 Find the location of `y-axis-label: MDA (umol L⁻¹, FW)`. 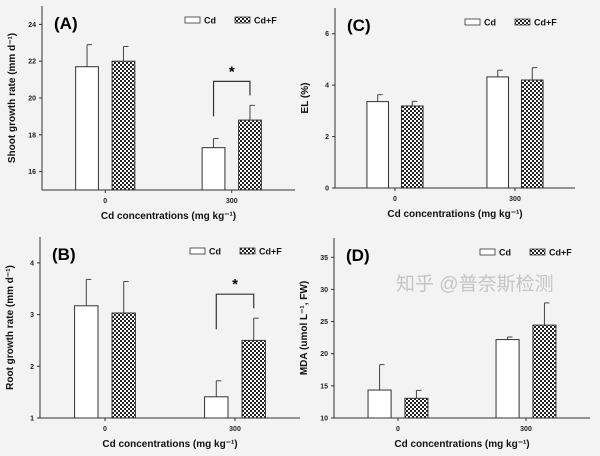

y-axis-label: MDA (umol L⁻¹, FW) is located at coordinates (304, 328).